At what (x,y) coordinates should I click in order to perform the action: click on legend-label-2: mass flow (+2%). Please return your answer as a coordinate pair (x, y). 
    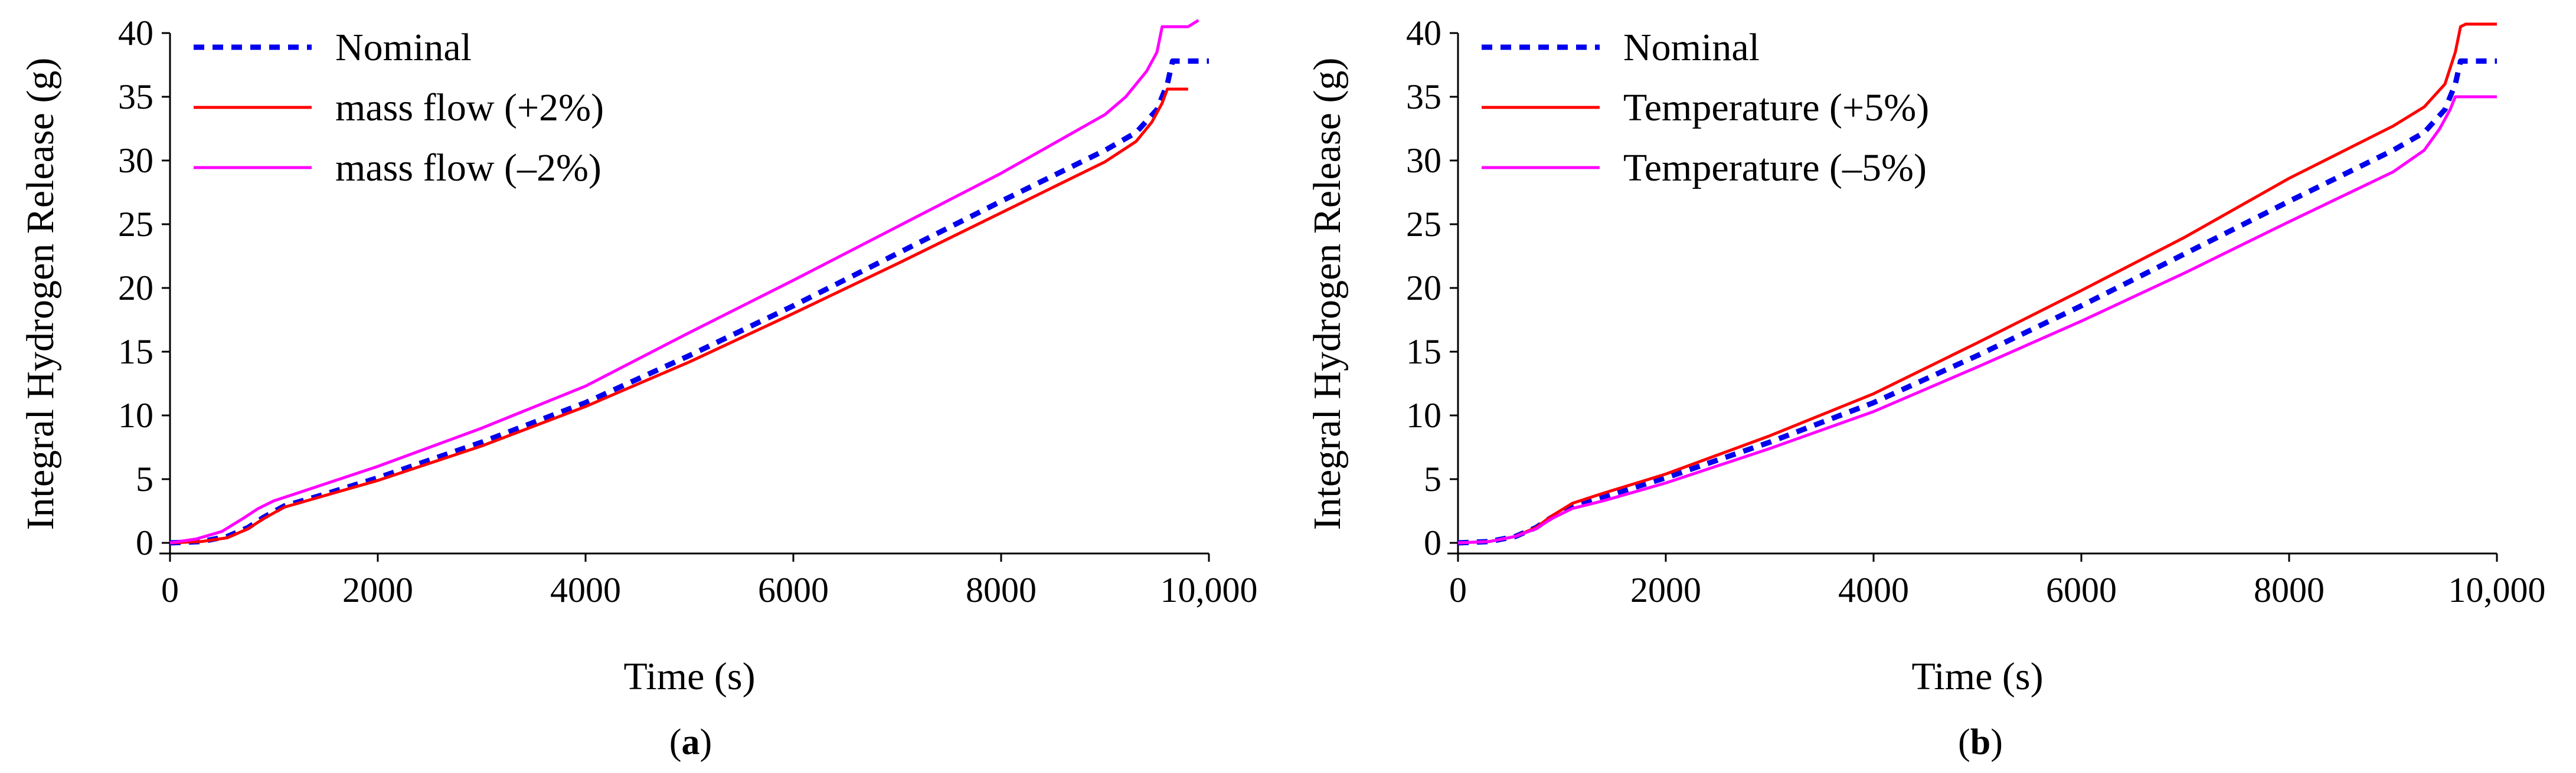
    Looking at the image, I should click on (469, 107).